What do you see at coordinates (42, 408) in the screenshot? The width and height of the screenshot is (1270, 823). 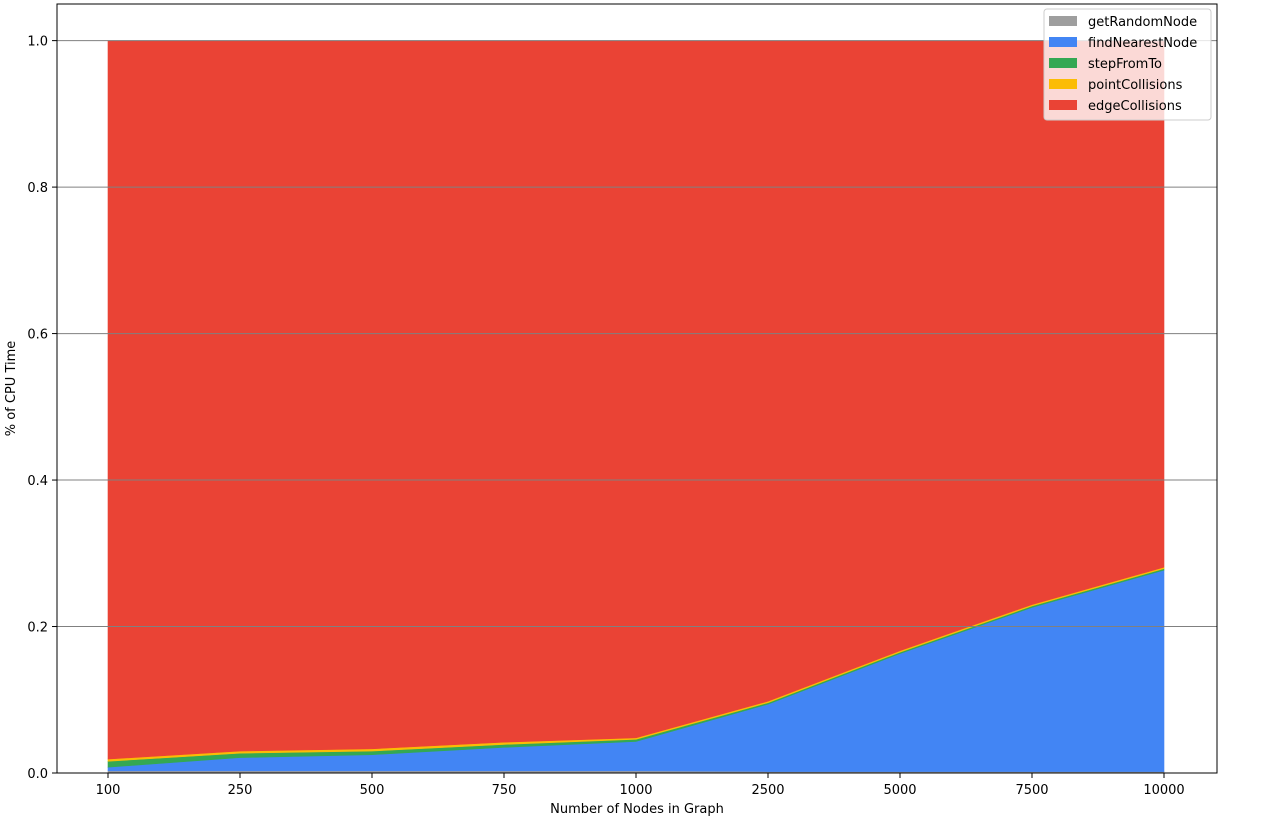 I see `y-axis: 0.0 0.2 0.4 0.6 0.8 1.0` at bounding box center [42, 408].